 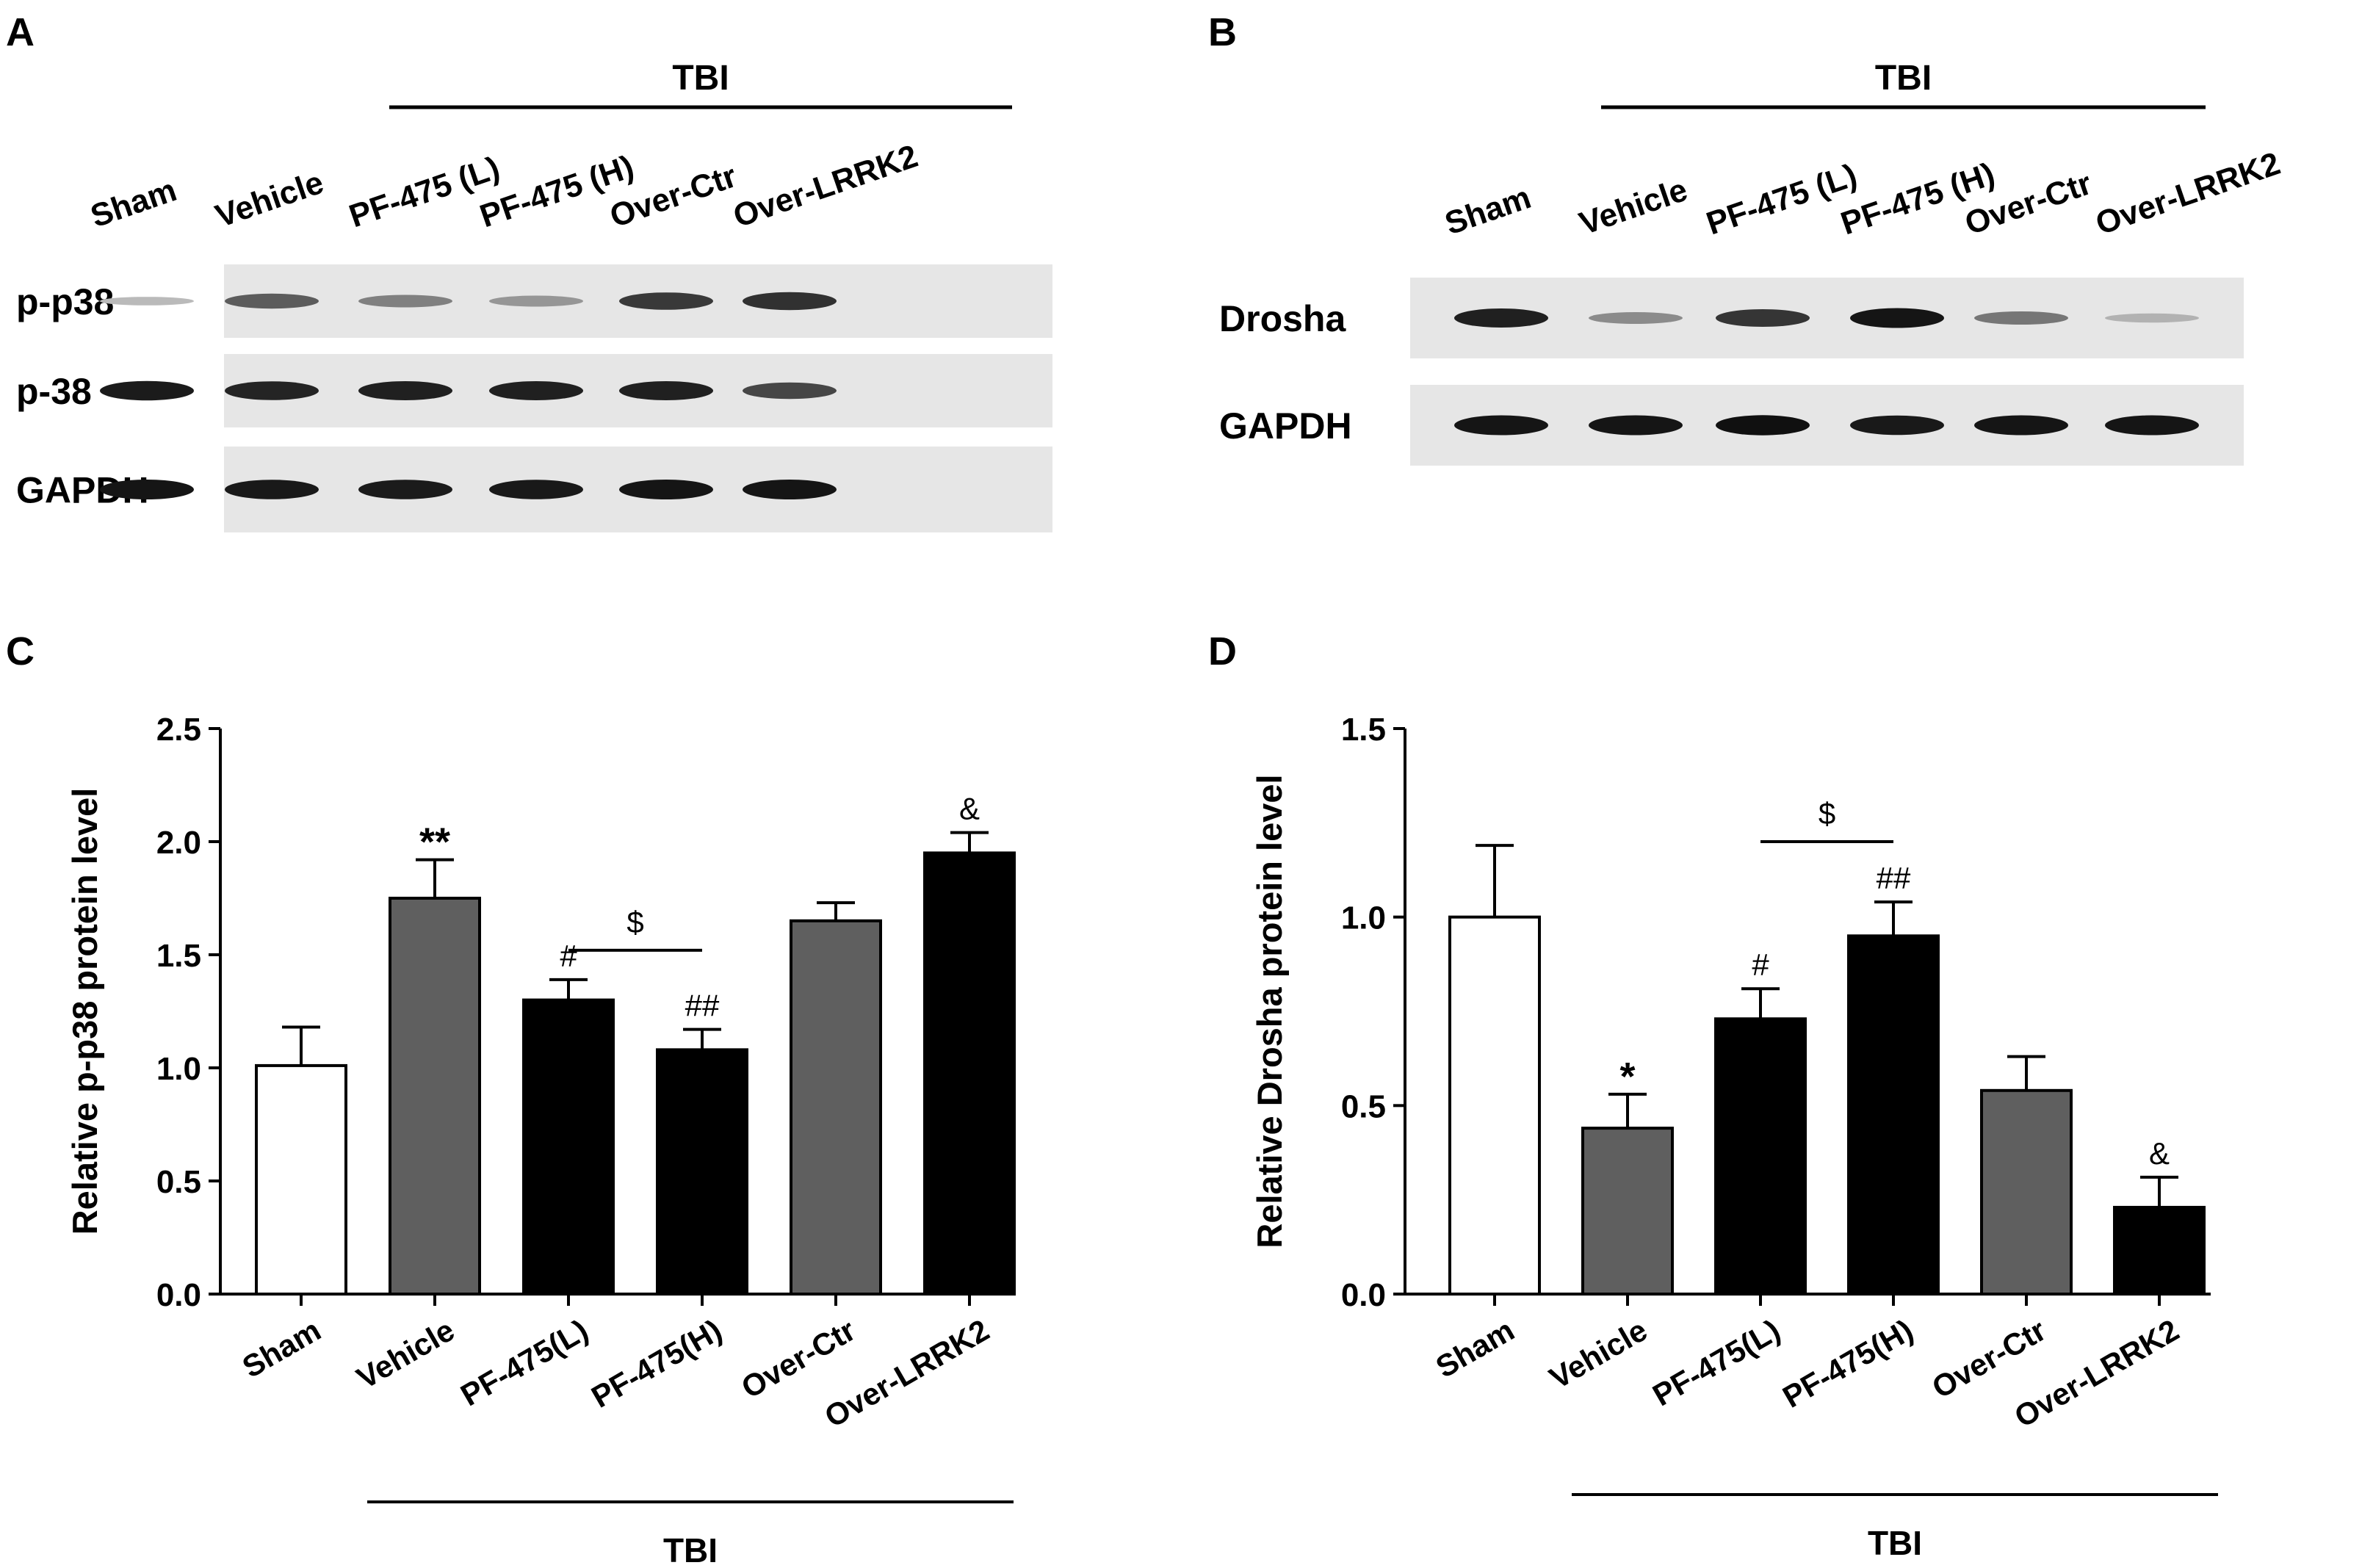 I want to click on y-tick-label: 2.5, so click(x=178, y=730).